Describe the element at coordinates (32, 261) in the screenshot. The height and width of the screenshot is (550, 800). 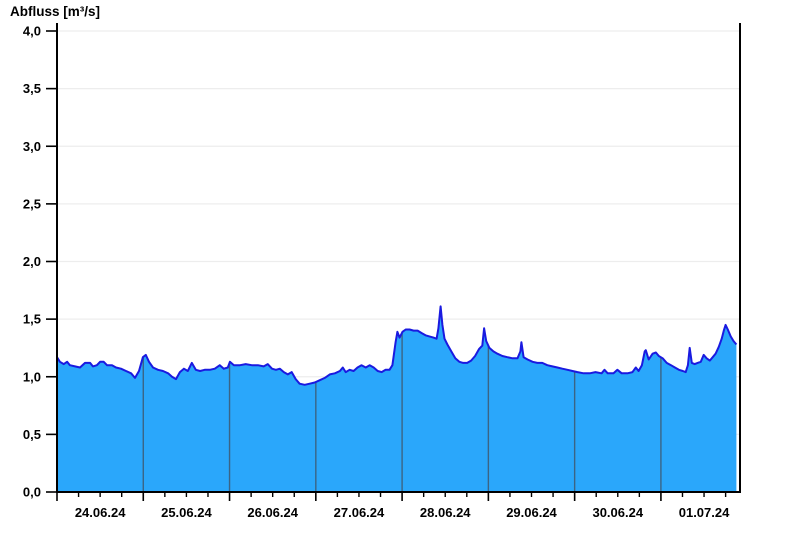
I see `y-tick-label: 2,0` at that location.